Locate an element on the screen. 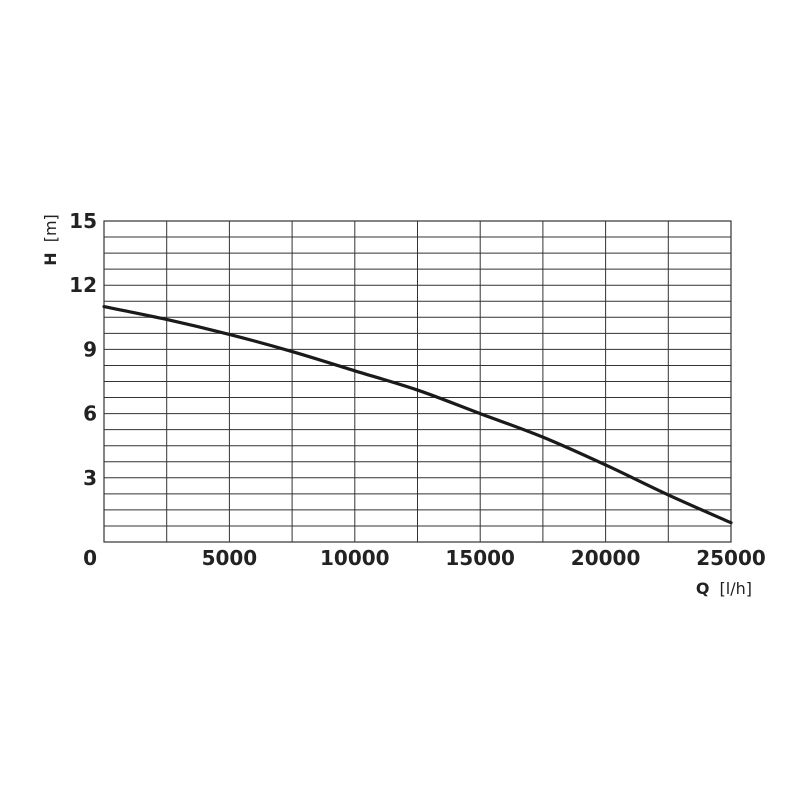  x-axis-label: Q [l/h] is located at coordinates (724, 588).